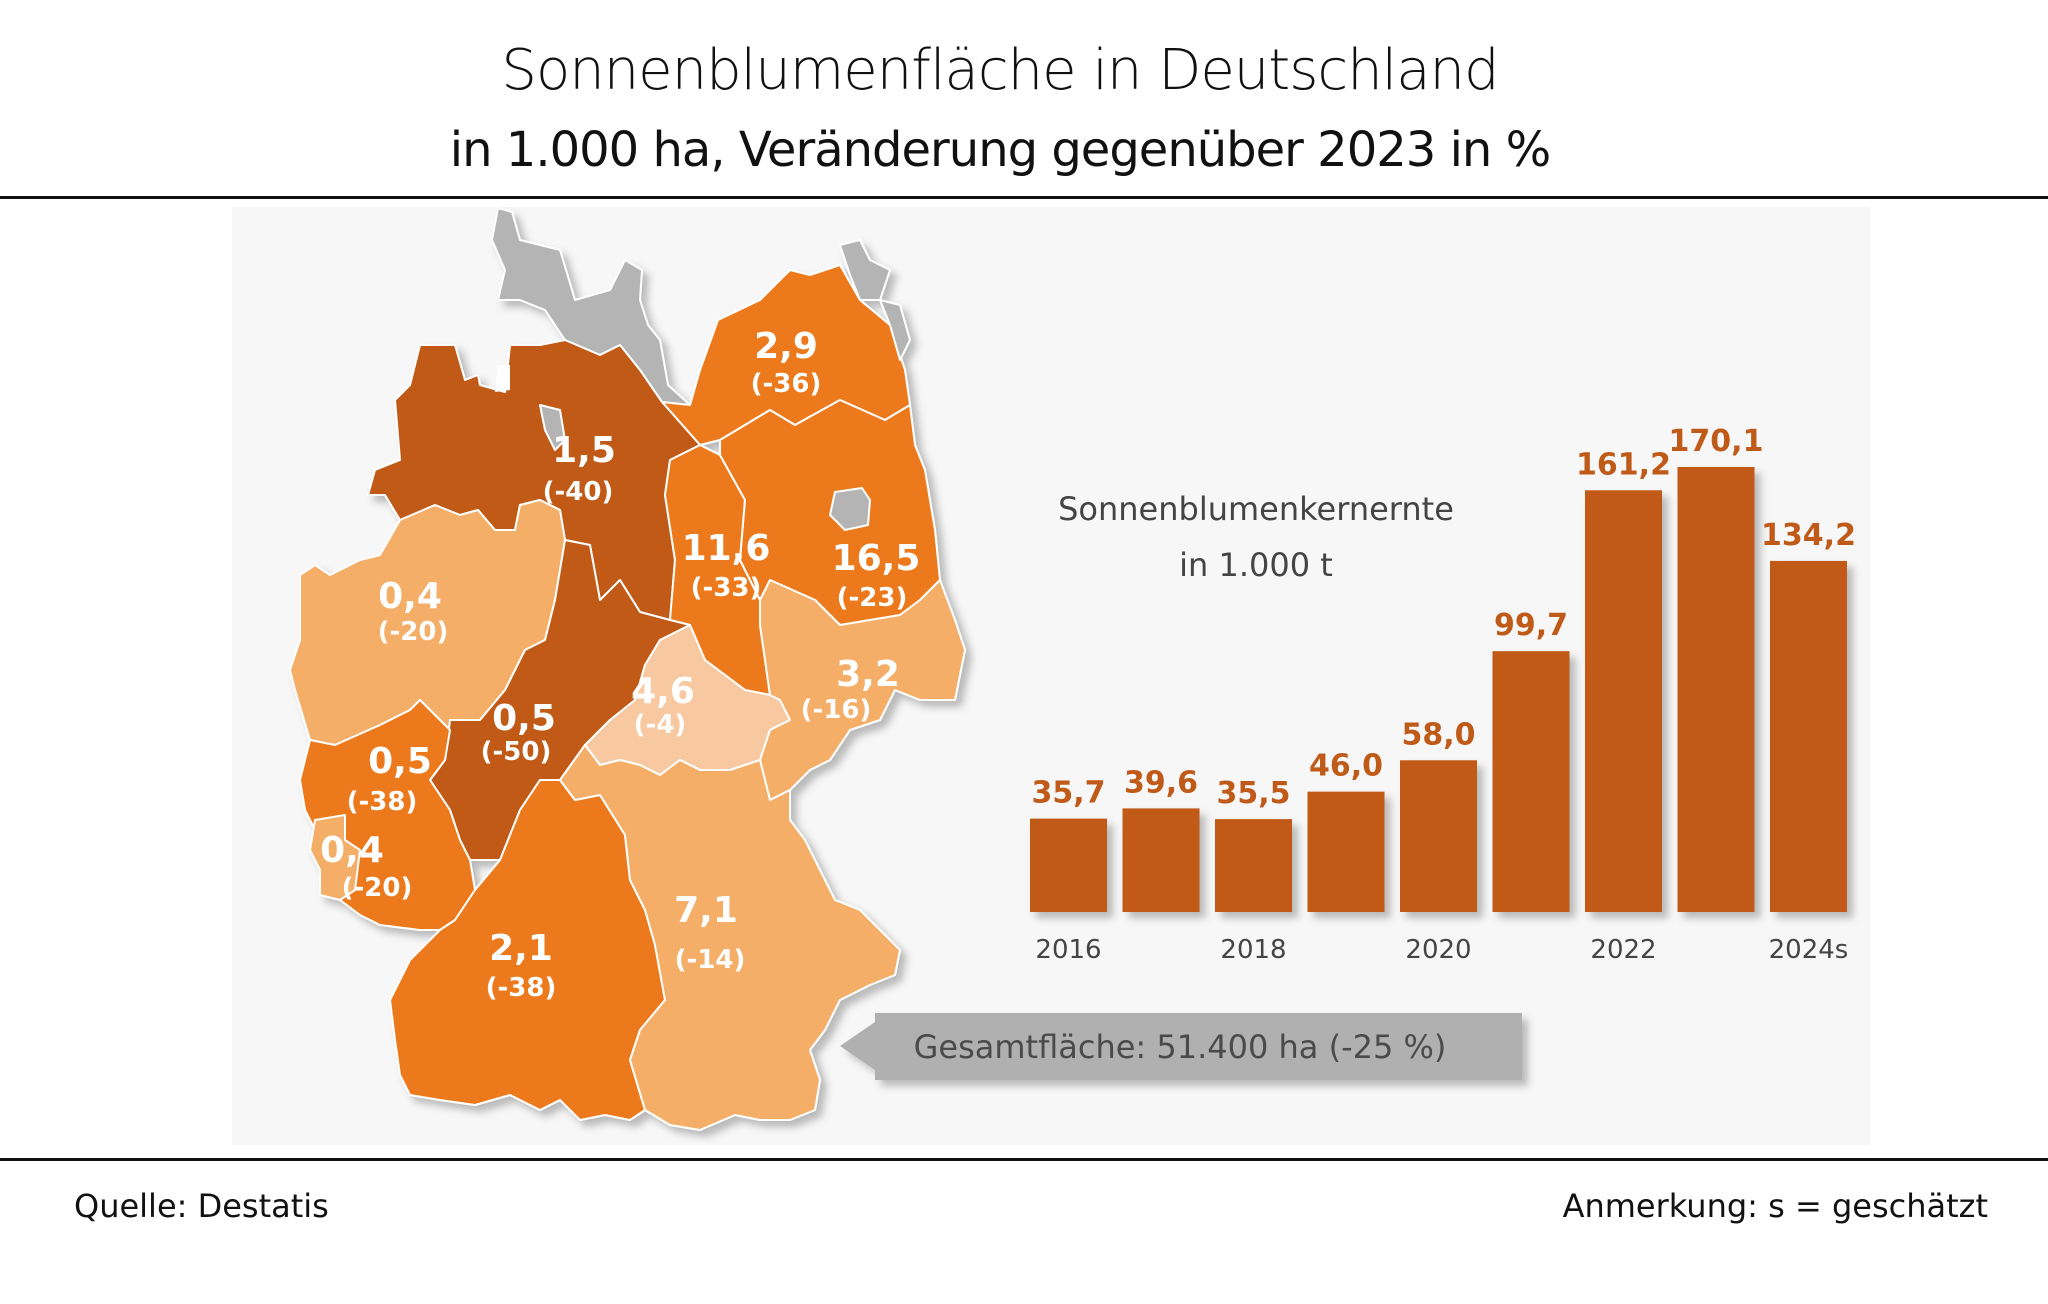 The width and height of the screenshot is (2048, 1304). Describe the element at coordinates (377, 888) in the screenshot. I see `label-sl-change: (-20)` at that location.